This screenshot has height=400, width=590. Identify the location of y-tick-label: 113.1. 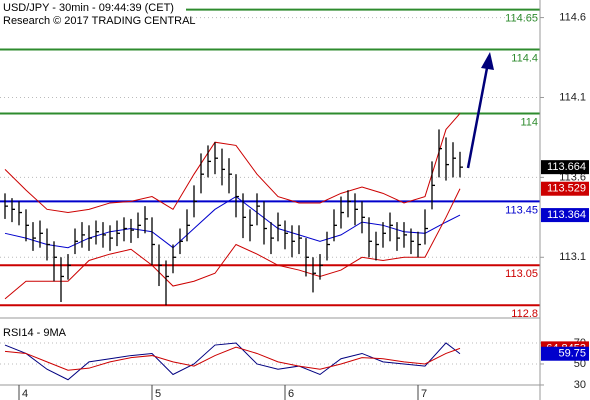
(572, 257).